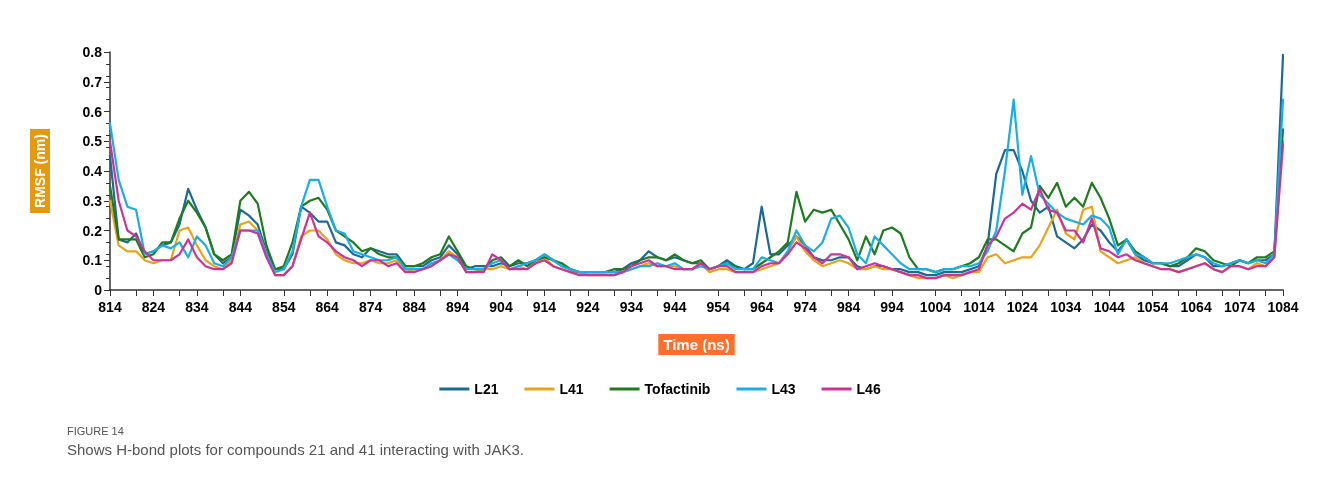 The height and width of the screenshot is (481, 1320). Describe the element at coordinates (718, 307) in the screenshot. I see `x-tick-label: 954` at that location.